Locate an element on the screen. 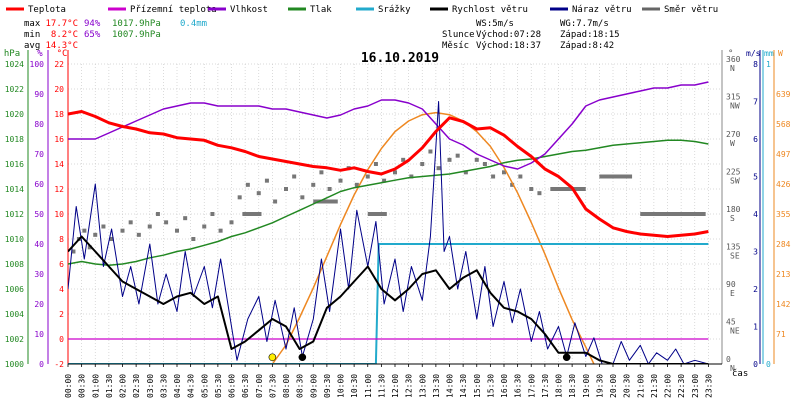 This screenshot has height=400, width=800. x-tick-label: 18:00 is located at coordinates (559, 386).